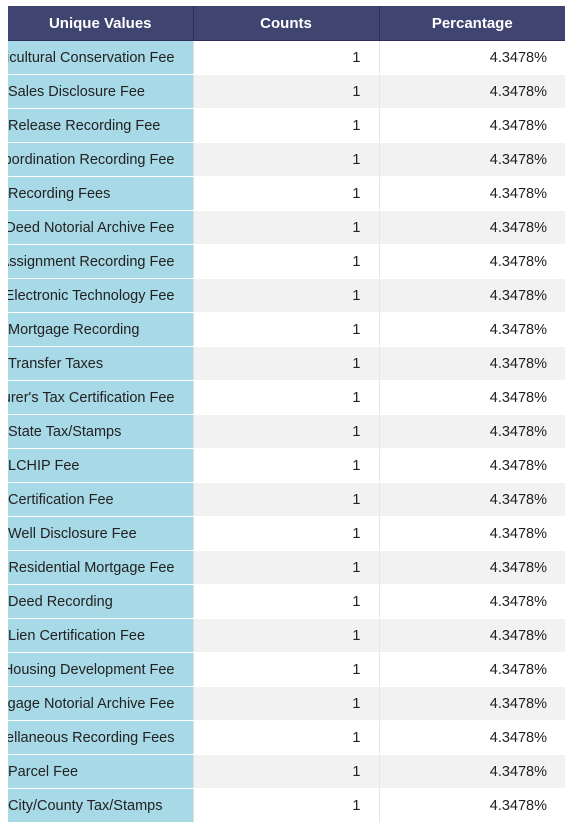 The height and width of the screenshot is (829, 572). I want to click on table-row: Deed Recording 1 4.3478%, so click(286, 601).